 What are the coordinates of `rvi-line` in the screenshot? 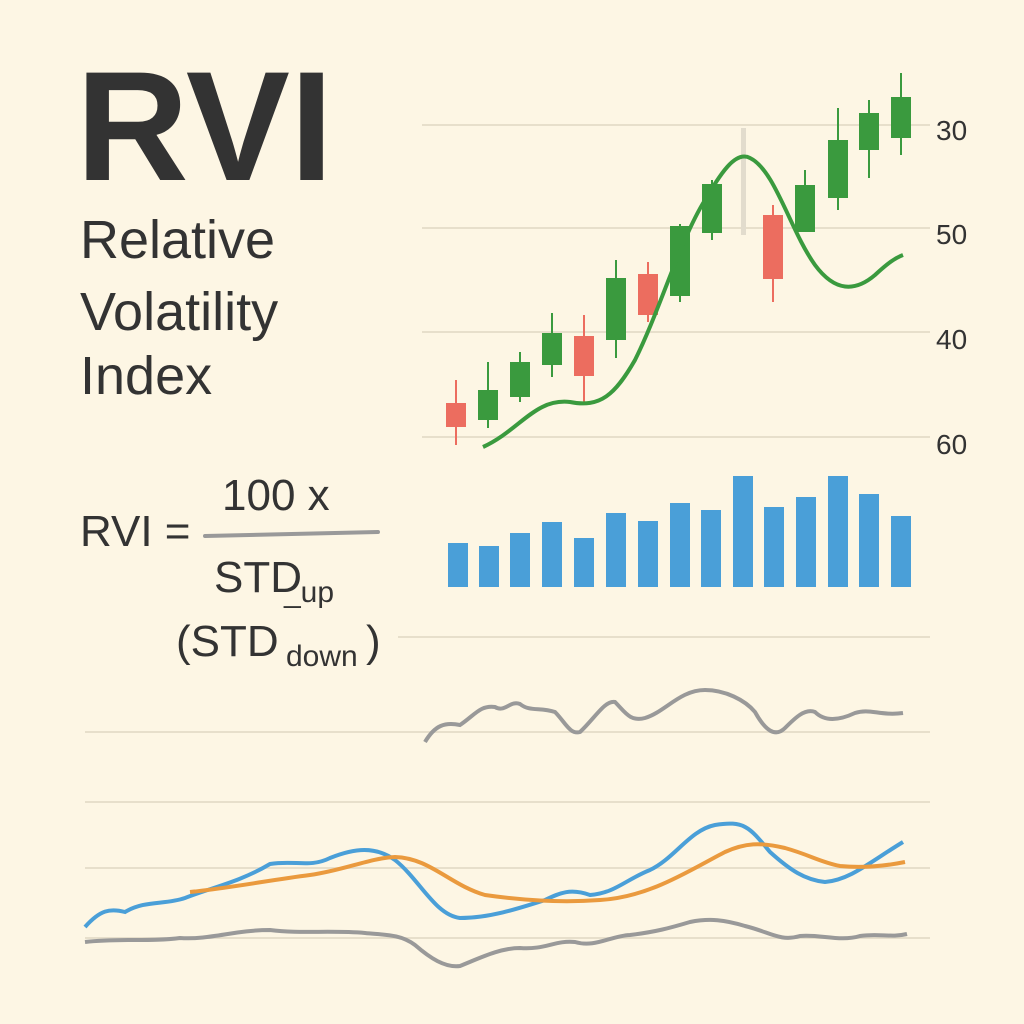 It's located at (693, 301).